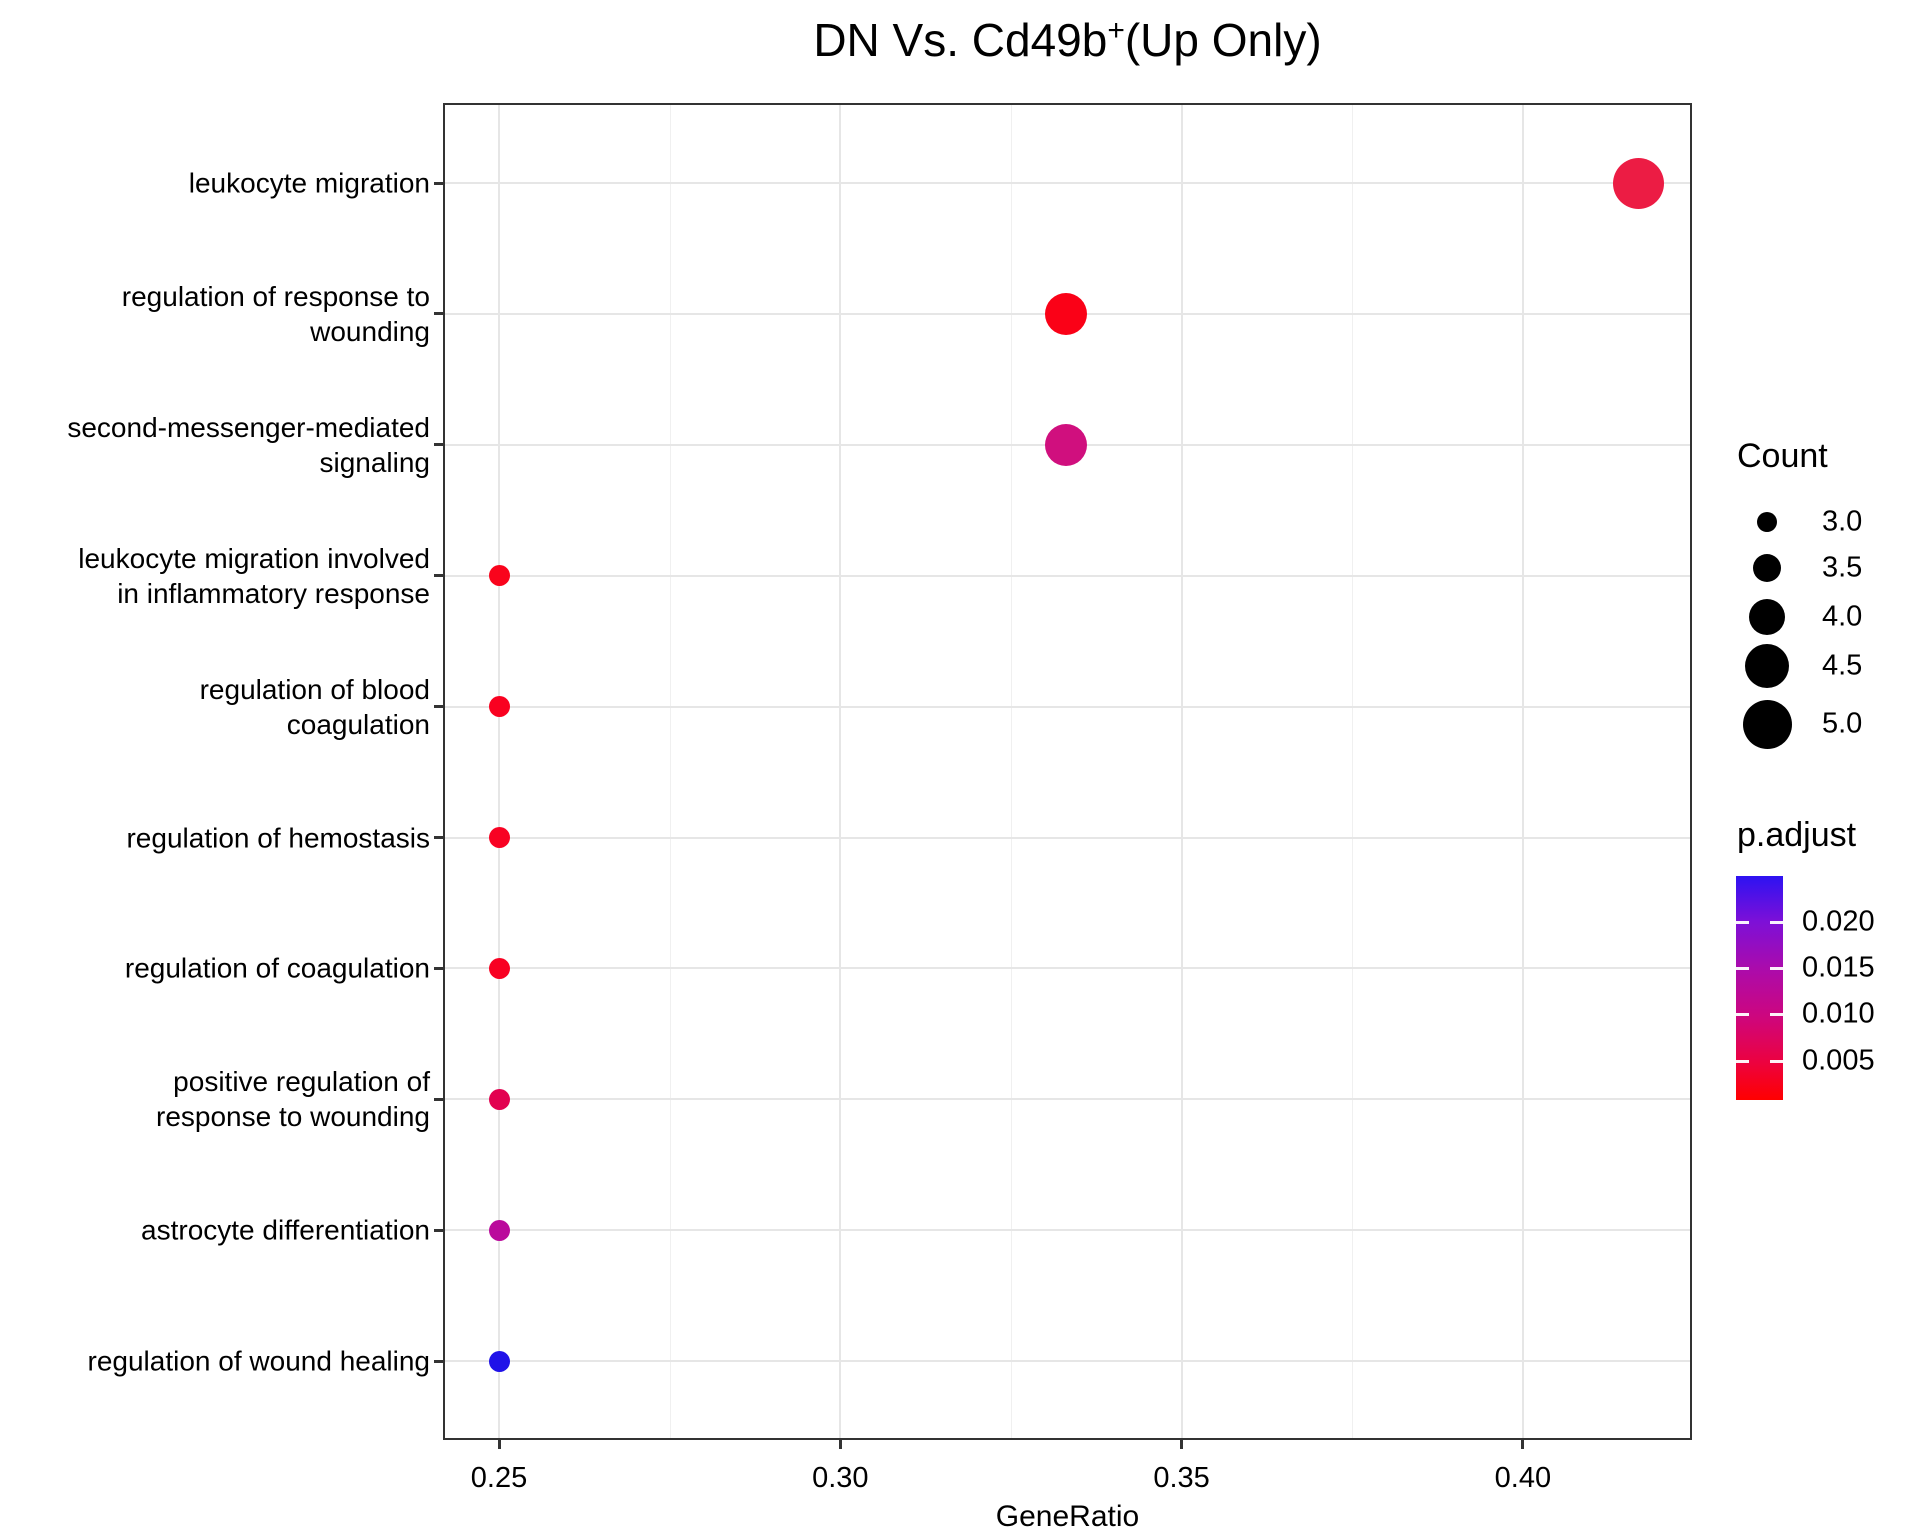 This screenshot has height=1536, width=1920. Describe the element at coordinates (285, 1230) in the screenshot. I see `y-axis-label: astrocyte differentiation` at that location.